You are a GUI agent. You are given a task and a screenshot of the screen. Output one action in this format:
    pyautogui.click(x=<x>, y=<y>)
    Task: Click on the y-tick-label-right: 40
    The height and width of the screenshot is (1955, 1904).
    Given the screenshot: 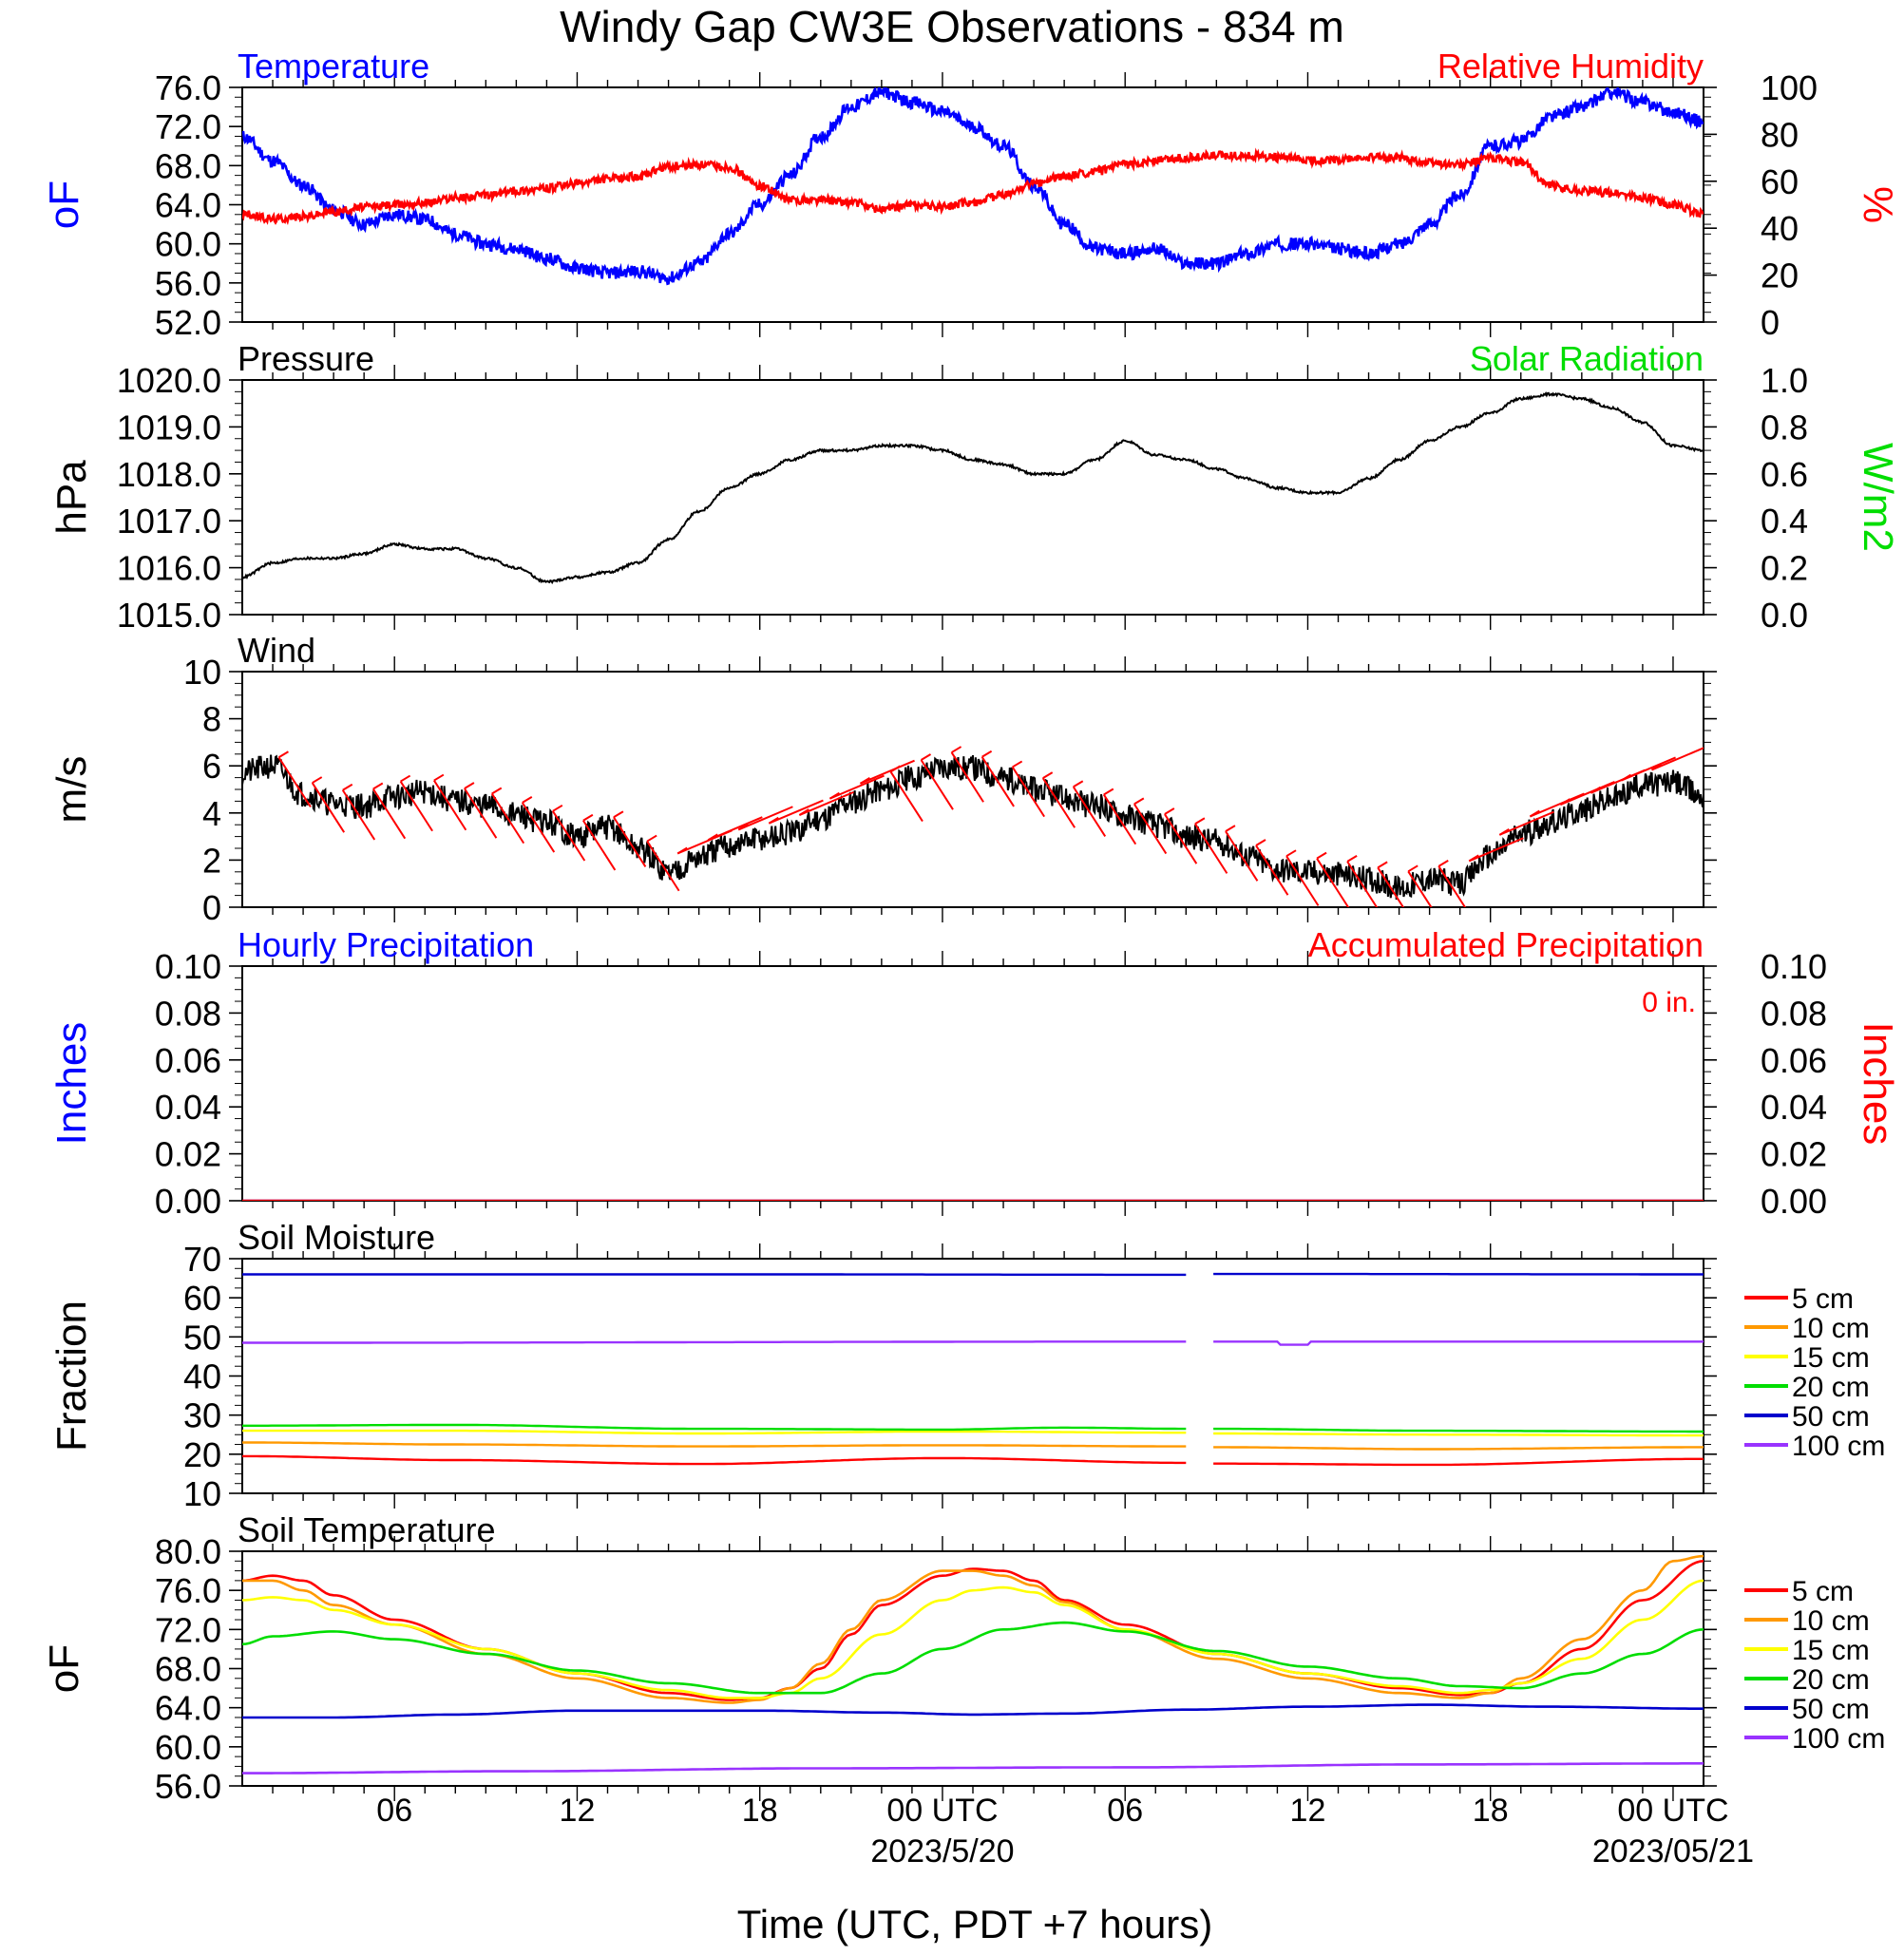 What is the action you would take?
    pyautogui.click(x=1780, y=228)
    